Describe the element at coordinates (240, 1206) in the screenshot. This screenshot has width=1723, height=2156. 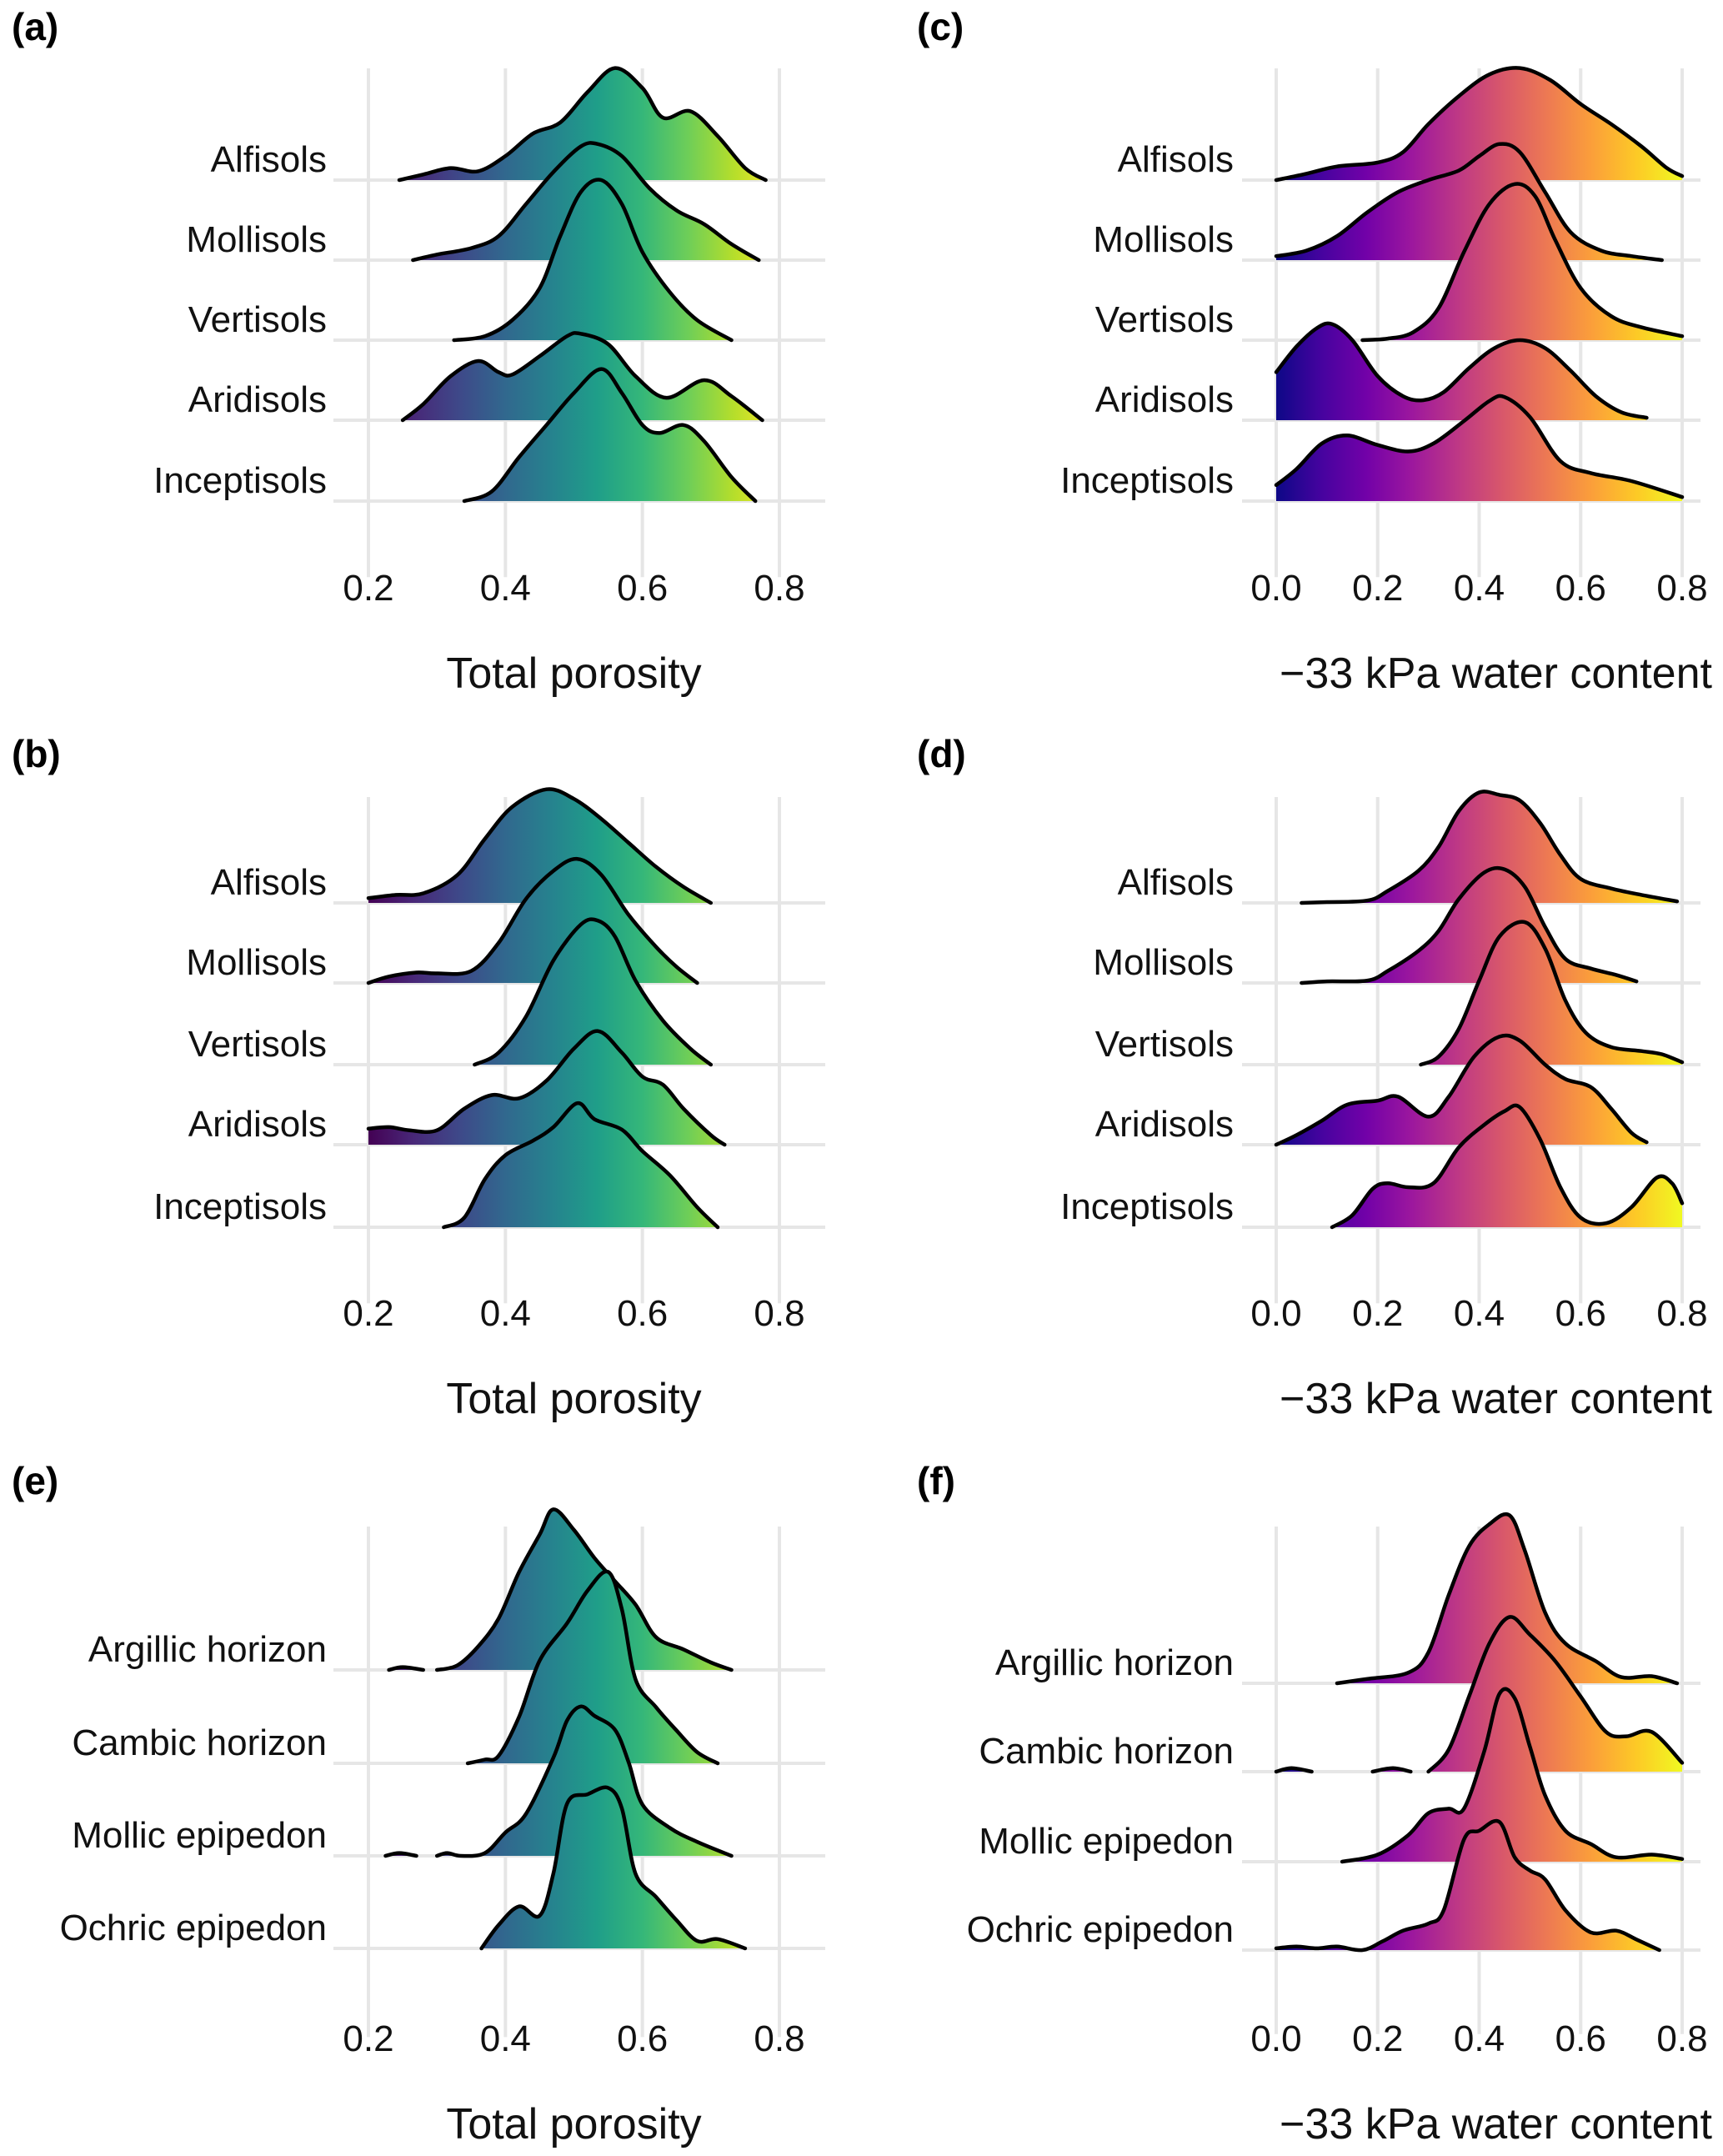
I see `category-label: Inceptisols` at that location.